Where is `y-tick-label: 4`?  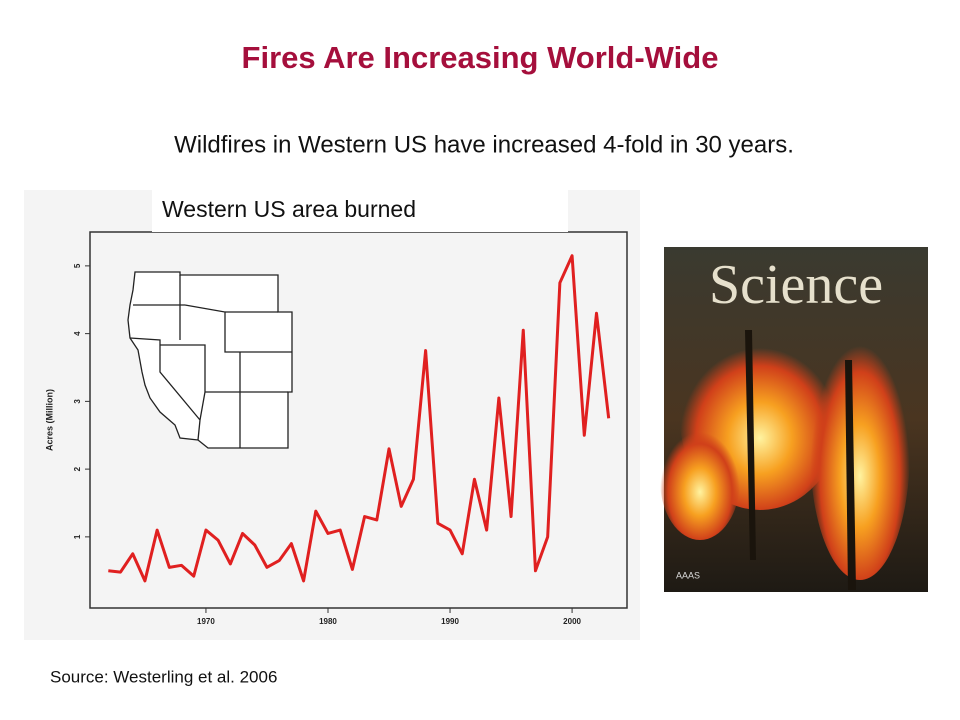
y-tick-label: 4 is located at coordinates (77, 333).